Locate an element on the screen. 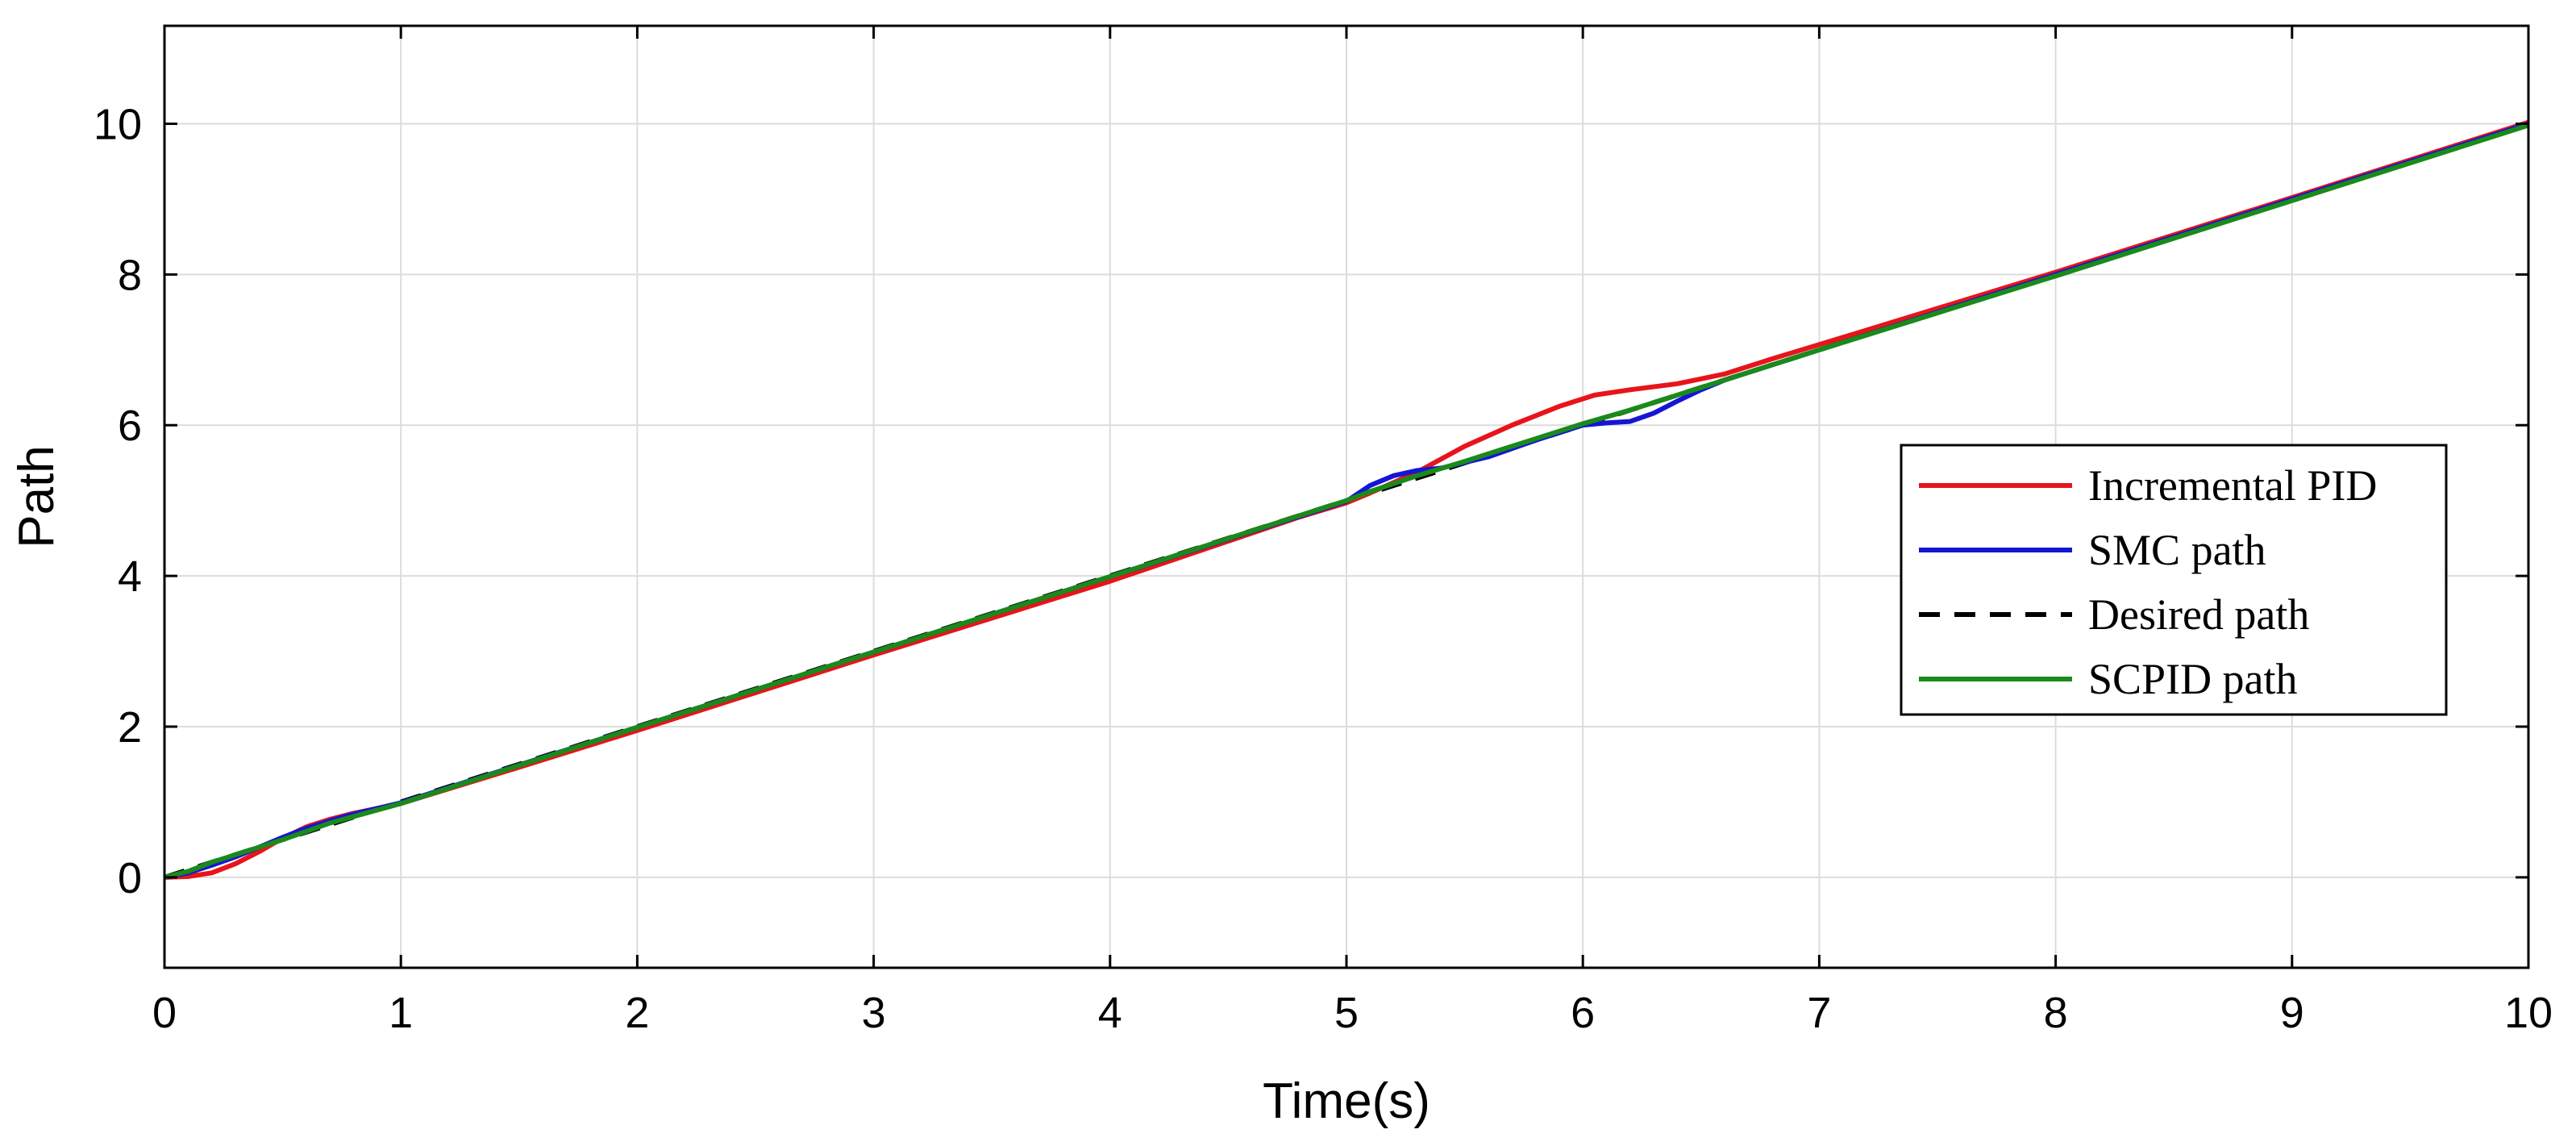  legend-label: SCPID path is located at coordinates (2193, 679).